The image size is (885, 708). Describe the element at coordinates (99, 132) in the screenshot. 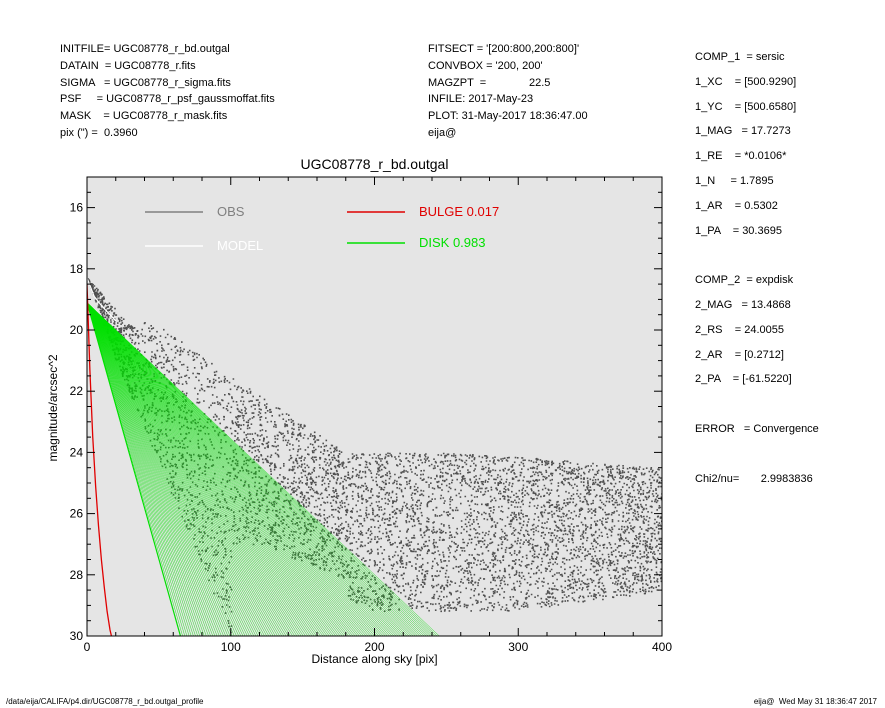

I see `header-left-line: pix (") = 0.3960` at that location.